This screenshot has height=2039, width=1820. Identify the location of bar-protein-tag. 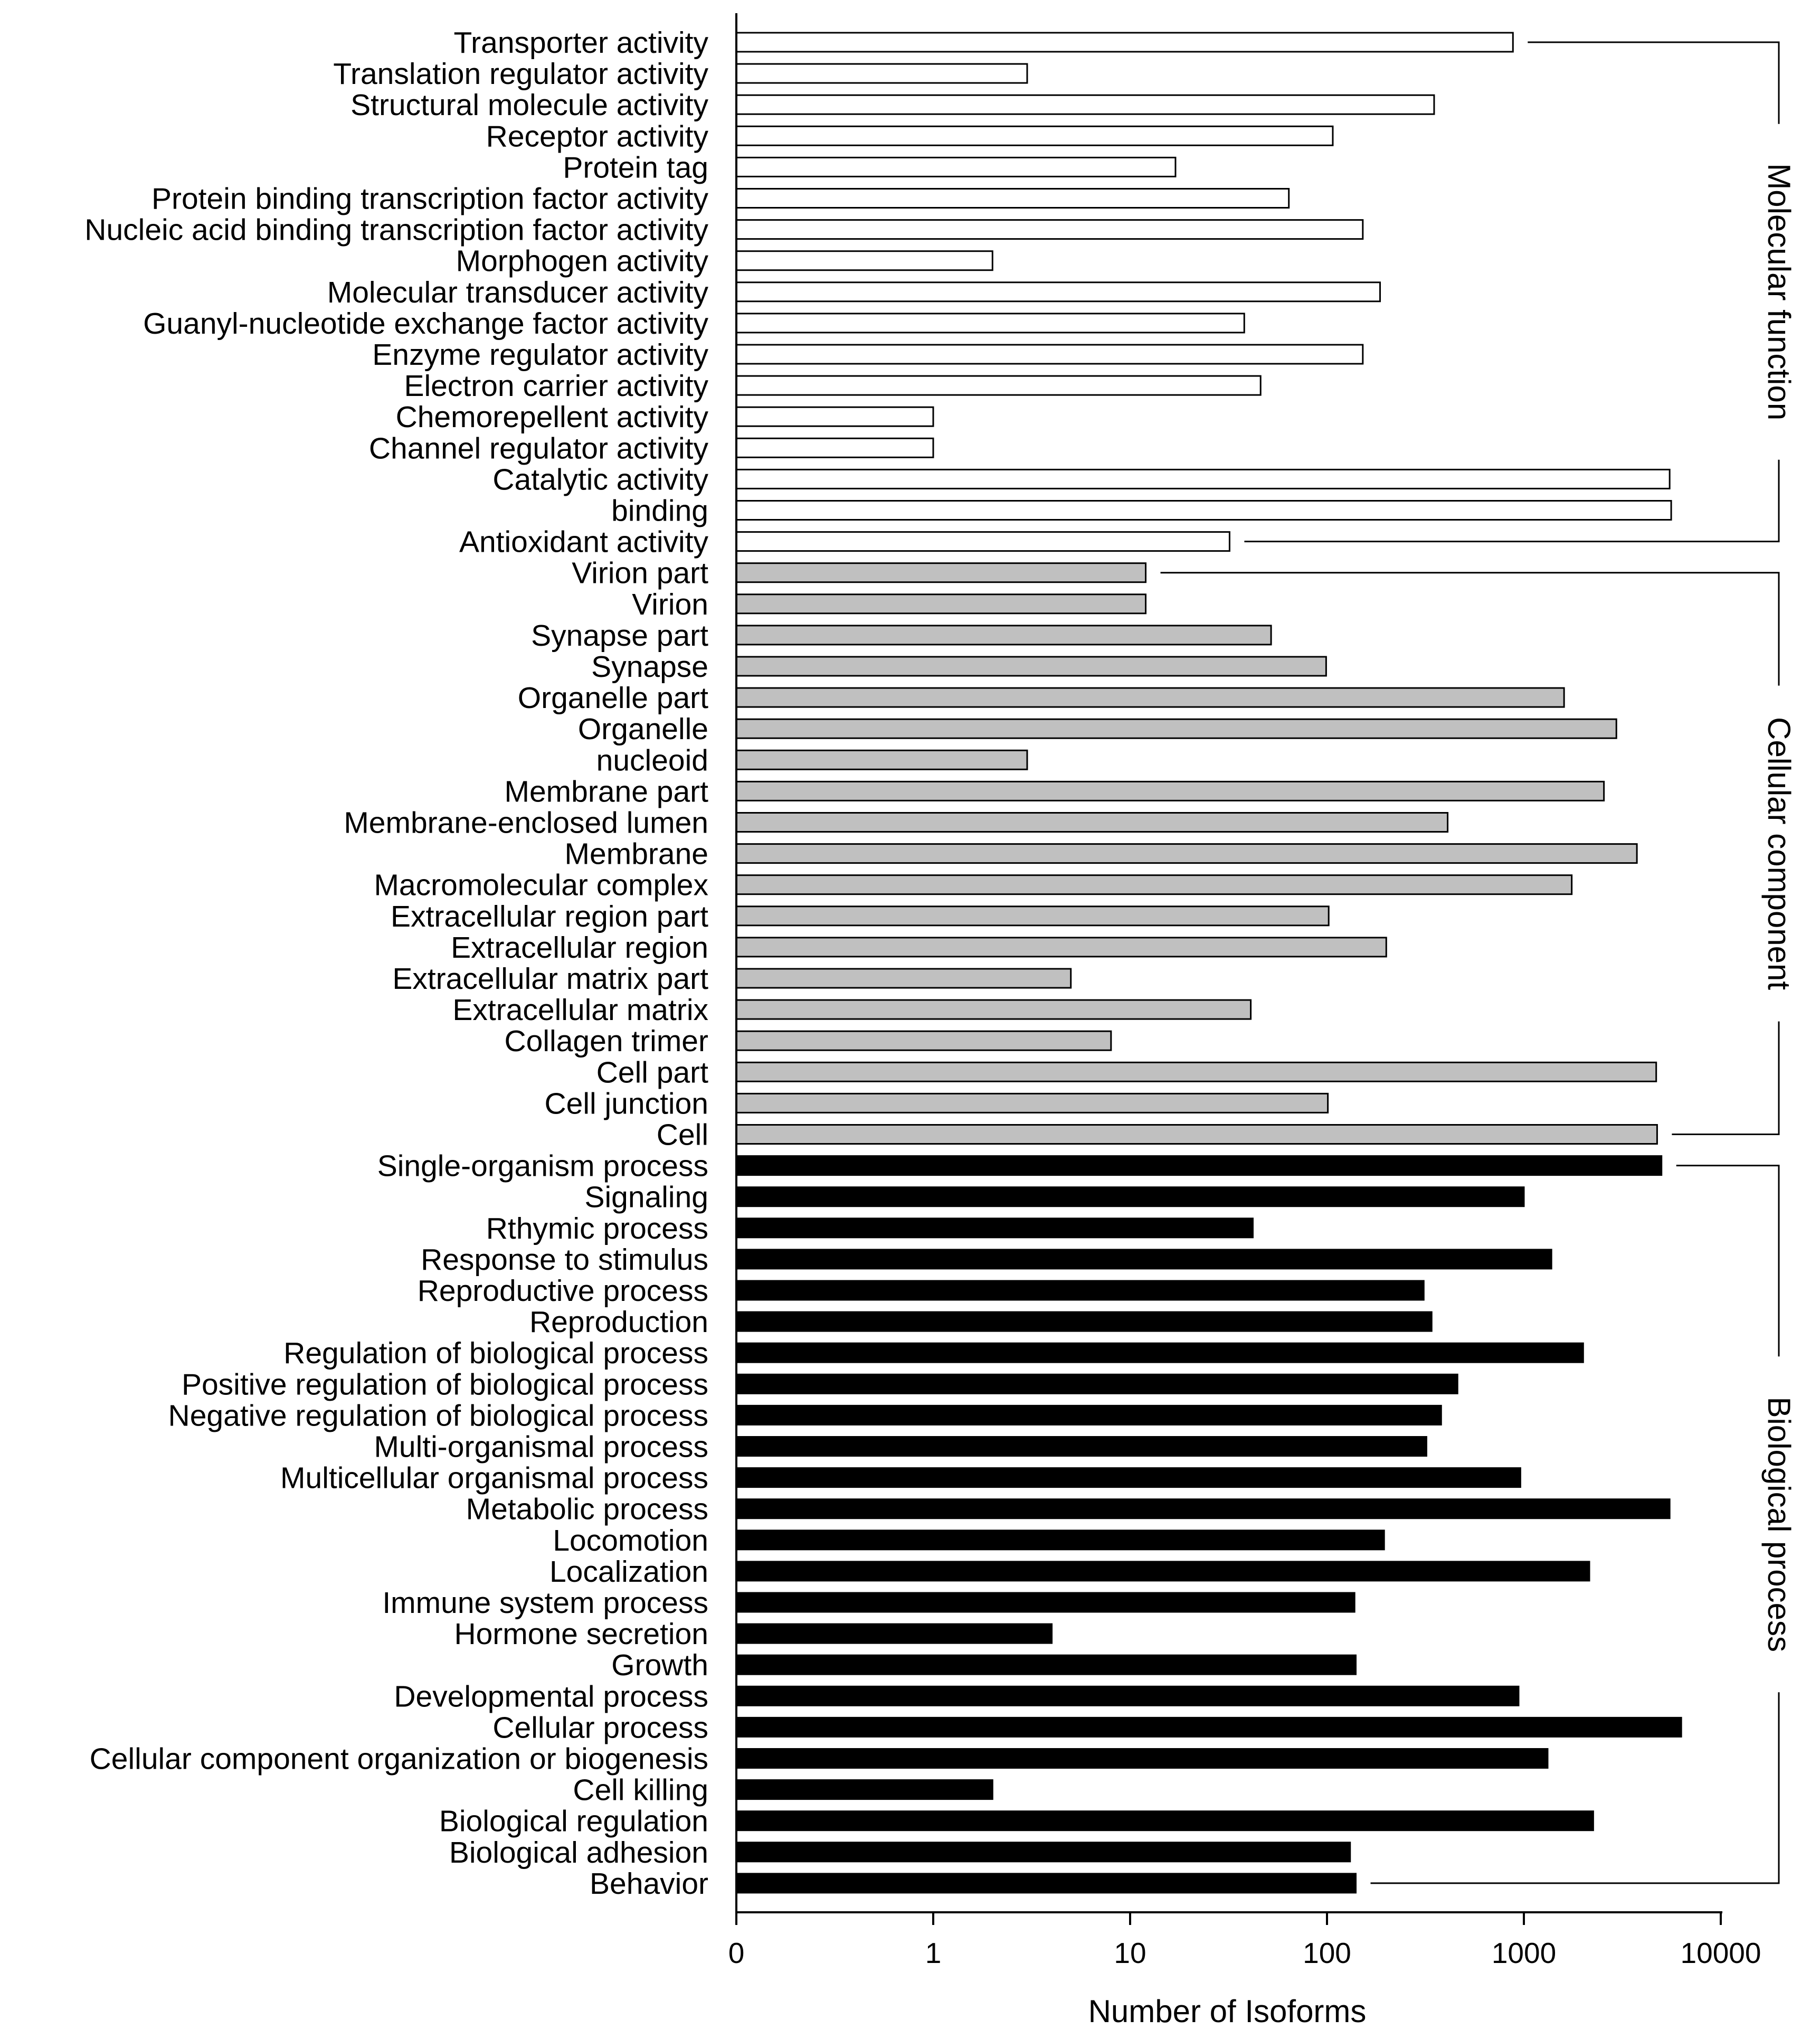
(956, 167).